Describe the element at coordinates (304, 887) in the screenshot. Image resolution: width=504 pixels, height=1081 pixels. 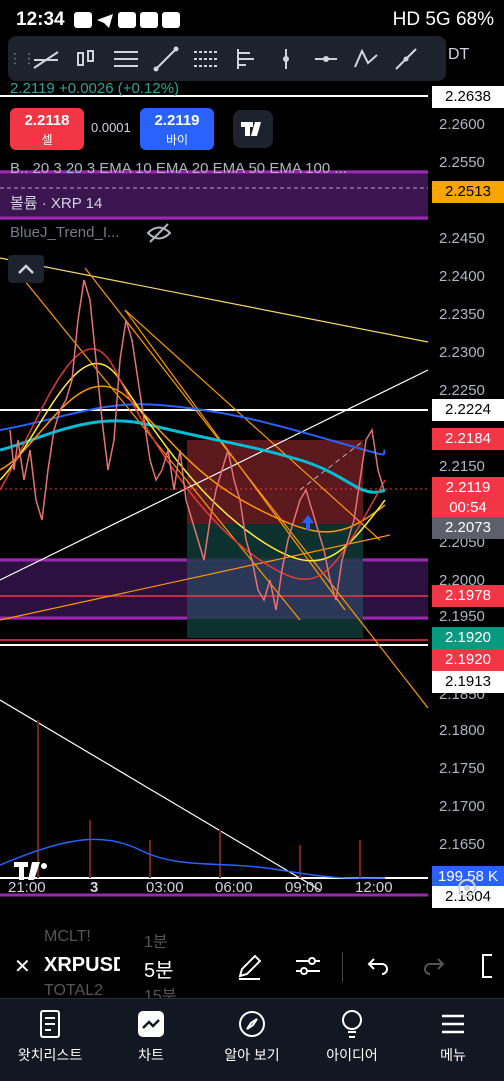
I see `time-label: 09:00` at that location.